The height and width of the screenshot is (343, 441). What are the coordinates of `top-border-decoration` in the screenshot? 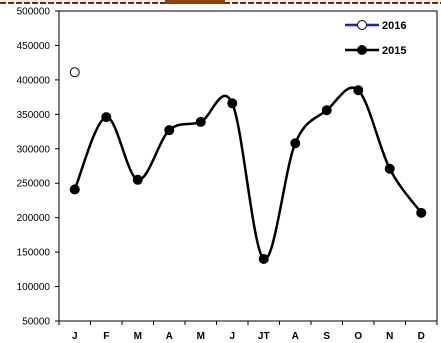 It's located at (220, 2).